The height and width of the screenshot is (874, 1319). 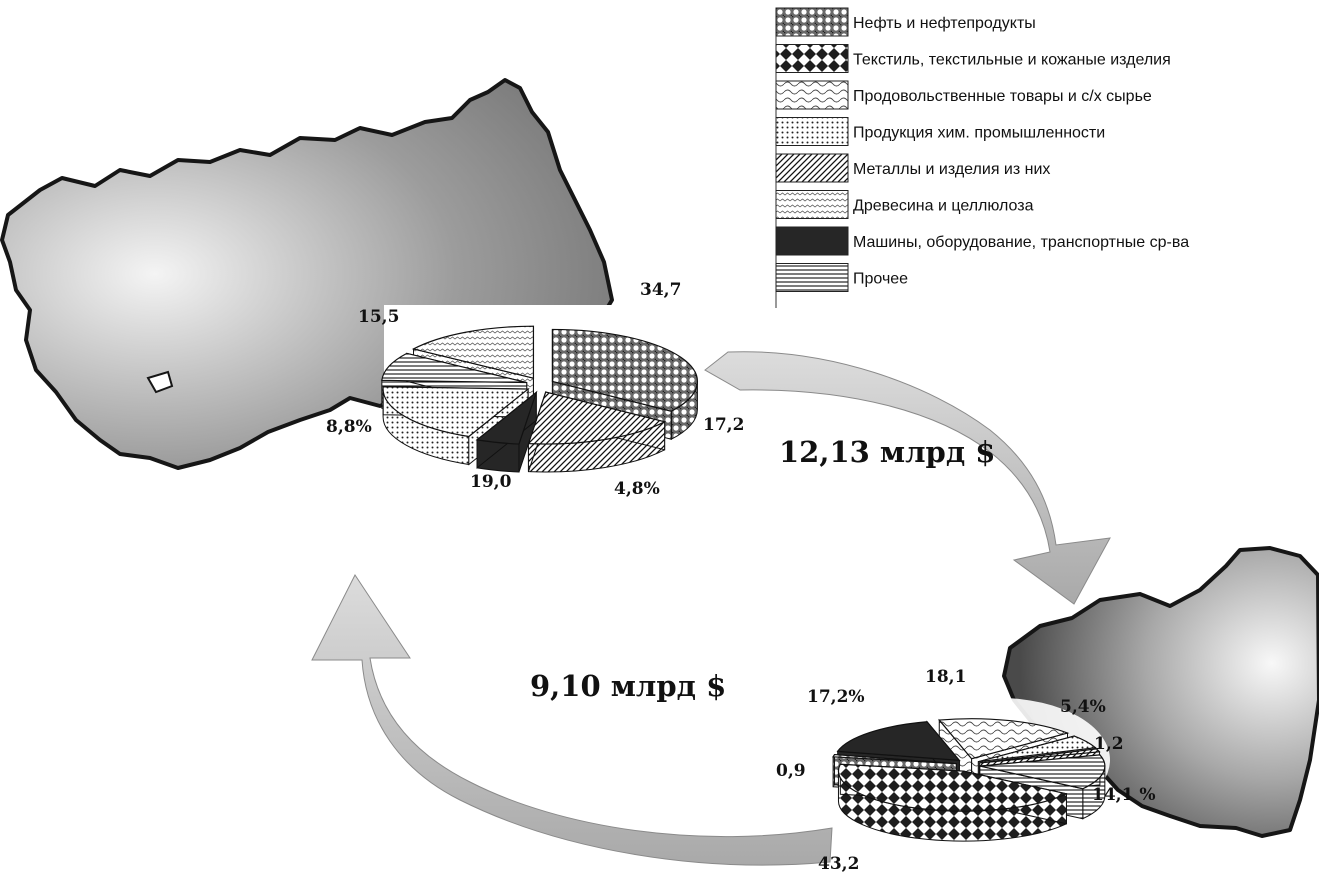 I want to click on data-label-china-other: 14,1 %, so click(x=1123, y=795).